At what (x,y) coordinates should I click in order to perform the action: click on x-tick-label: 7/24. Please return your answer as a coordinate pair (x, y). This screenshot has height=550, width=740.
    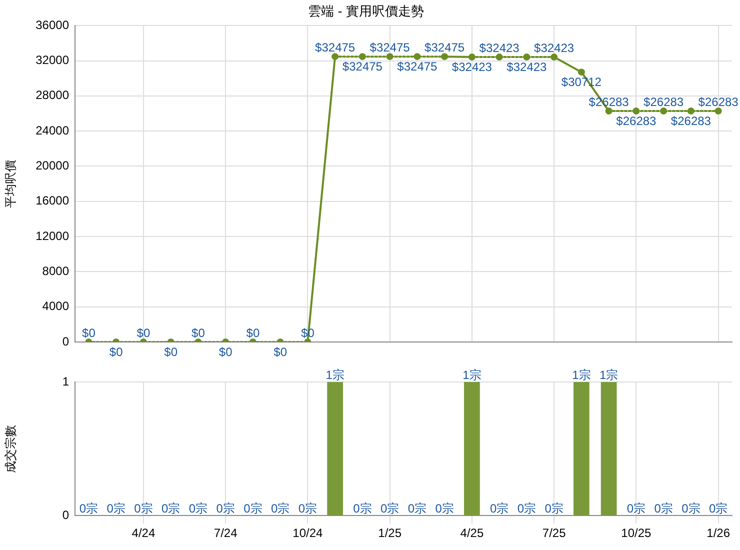
    Looking at the image, I should click on (226, 533).